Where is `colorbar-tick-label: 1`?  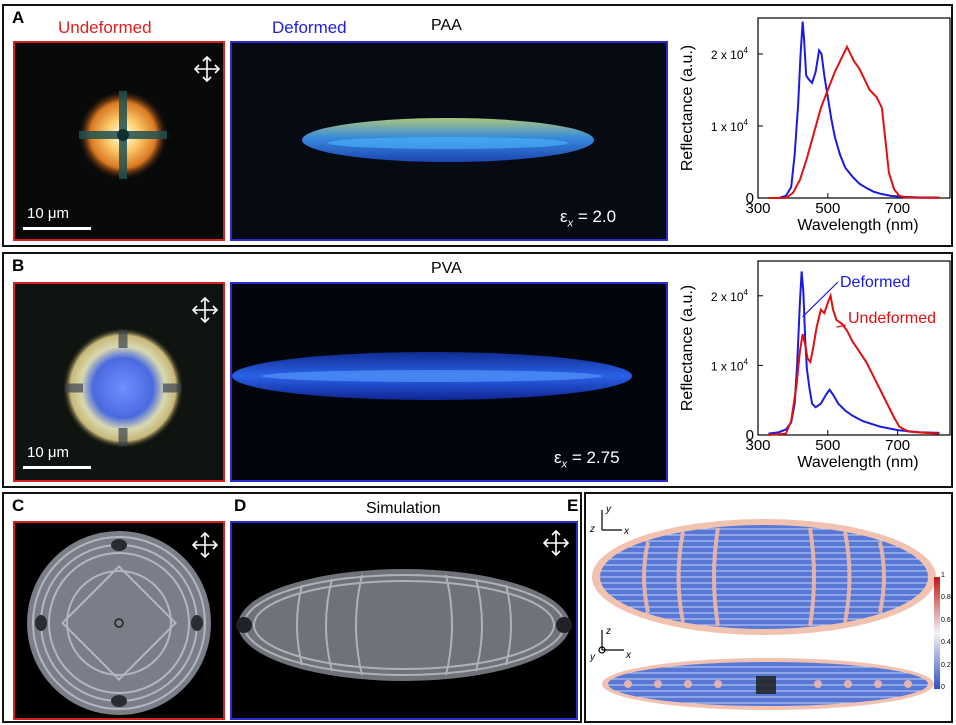
colorbar-tick-label: 1 is located at coordinates (943, 575).